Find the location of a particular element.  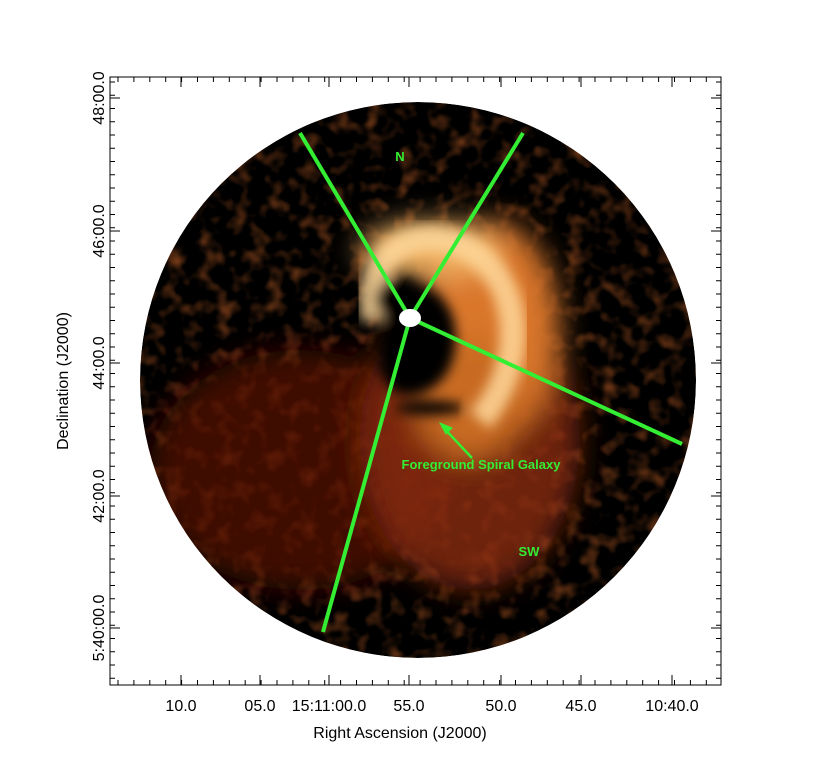

y-tick-label: 5:40:00.0 is located at coordinates (99, 628).